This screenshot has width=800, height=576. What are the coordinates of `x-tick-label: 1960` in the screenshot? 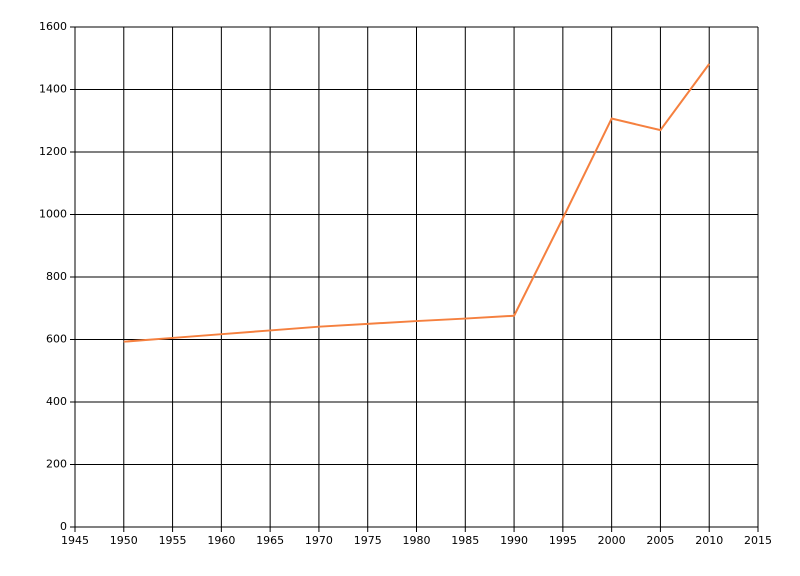 It's located at (221, 540).